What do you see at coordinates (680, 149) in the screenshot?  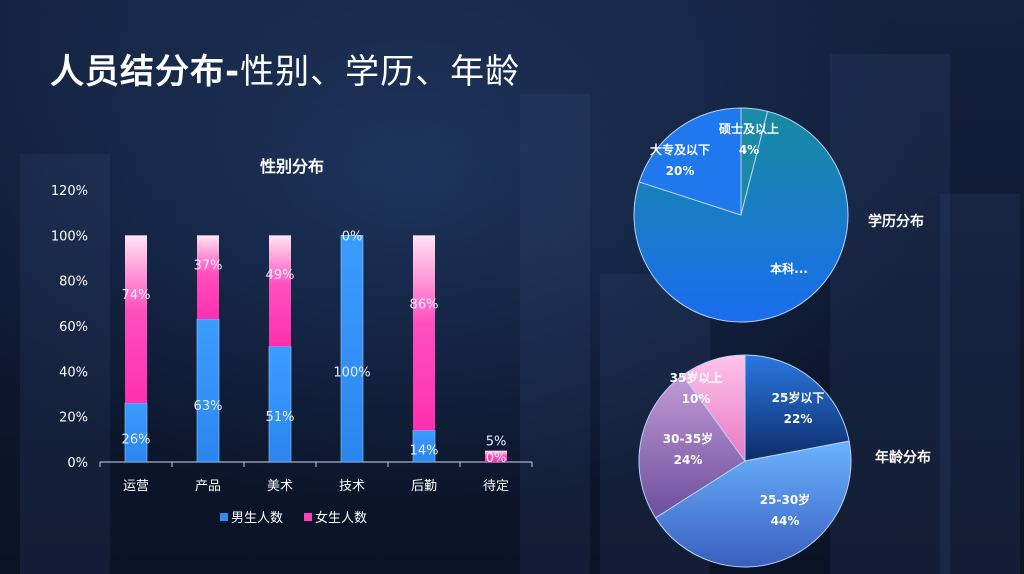 I see `pie-slice-label: 大专及以下` at bounding box center [680, 149].